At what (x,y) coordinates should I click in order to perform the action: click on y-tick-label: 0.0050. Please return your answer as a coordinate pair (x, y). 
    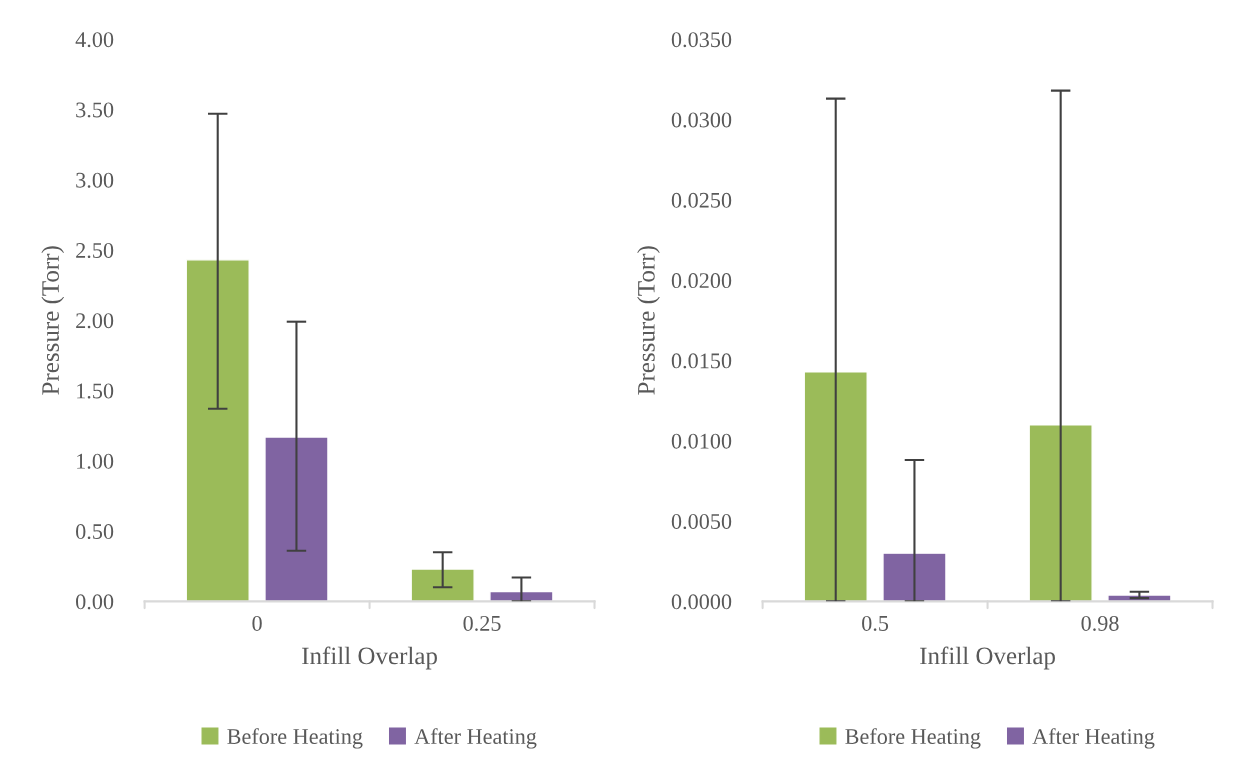
    Looking at the image, I should click on (701, 521).